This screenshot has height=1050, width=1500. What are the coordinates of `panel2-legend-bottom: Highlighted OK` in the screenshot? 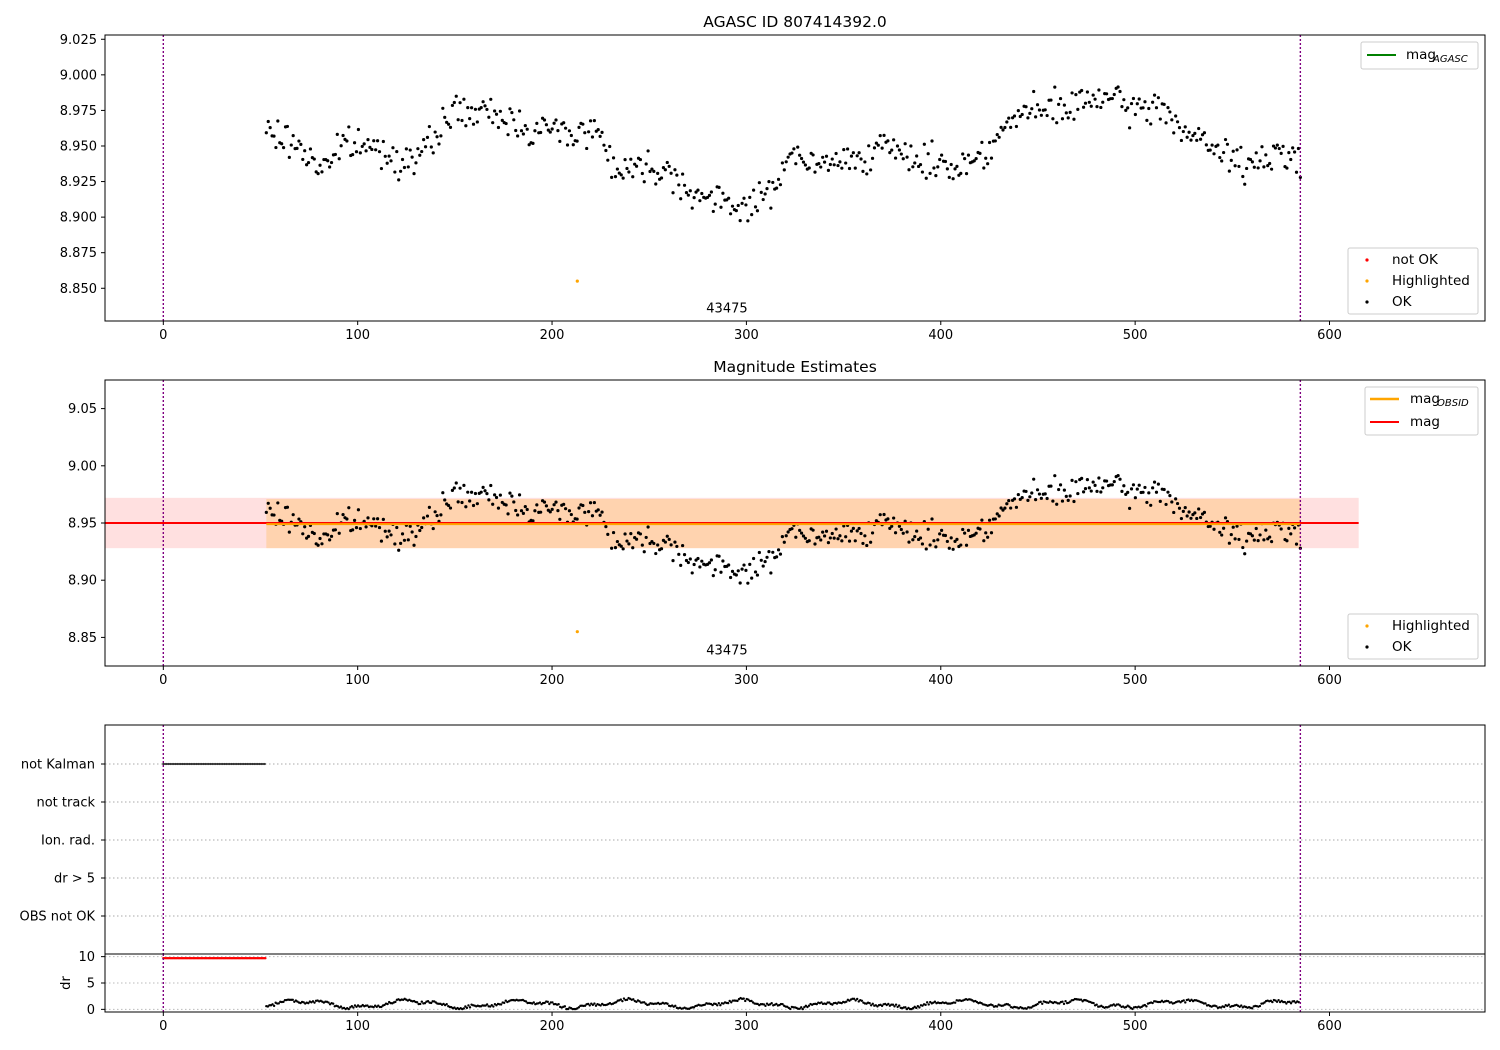 It's located at (1413, 636).